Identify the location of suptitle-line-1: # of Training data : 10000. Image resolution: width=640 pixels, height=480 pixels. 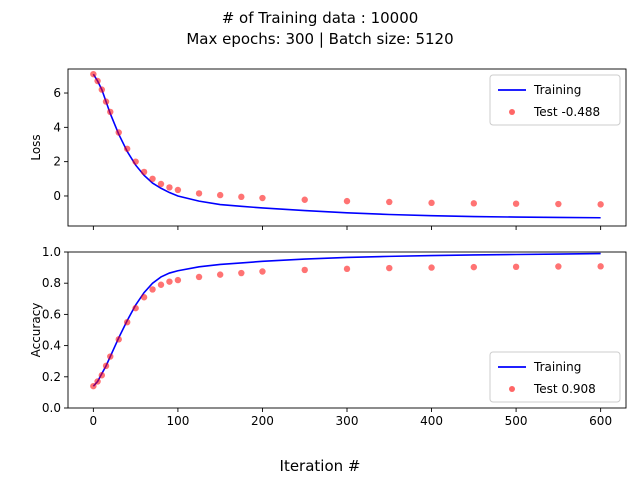
(320, 18).